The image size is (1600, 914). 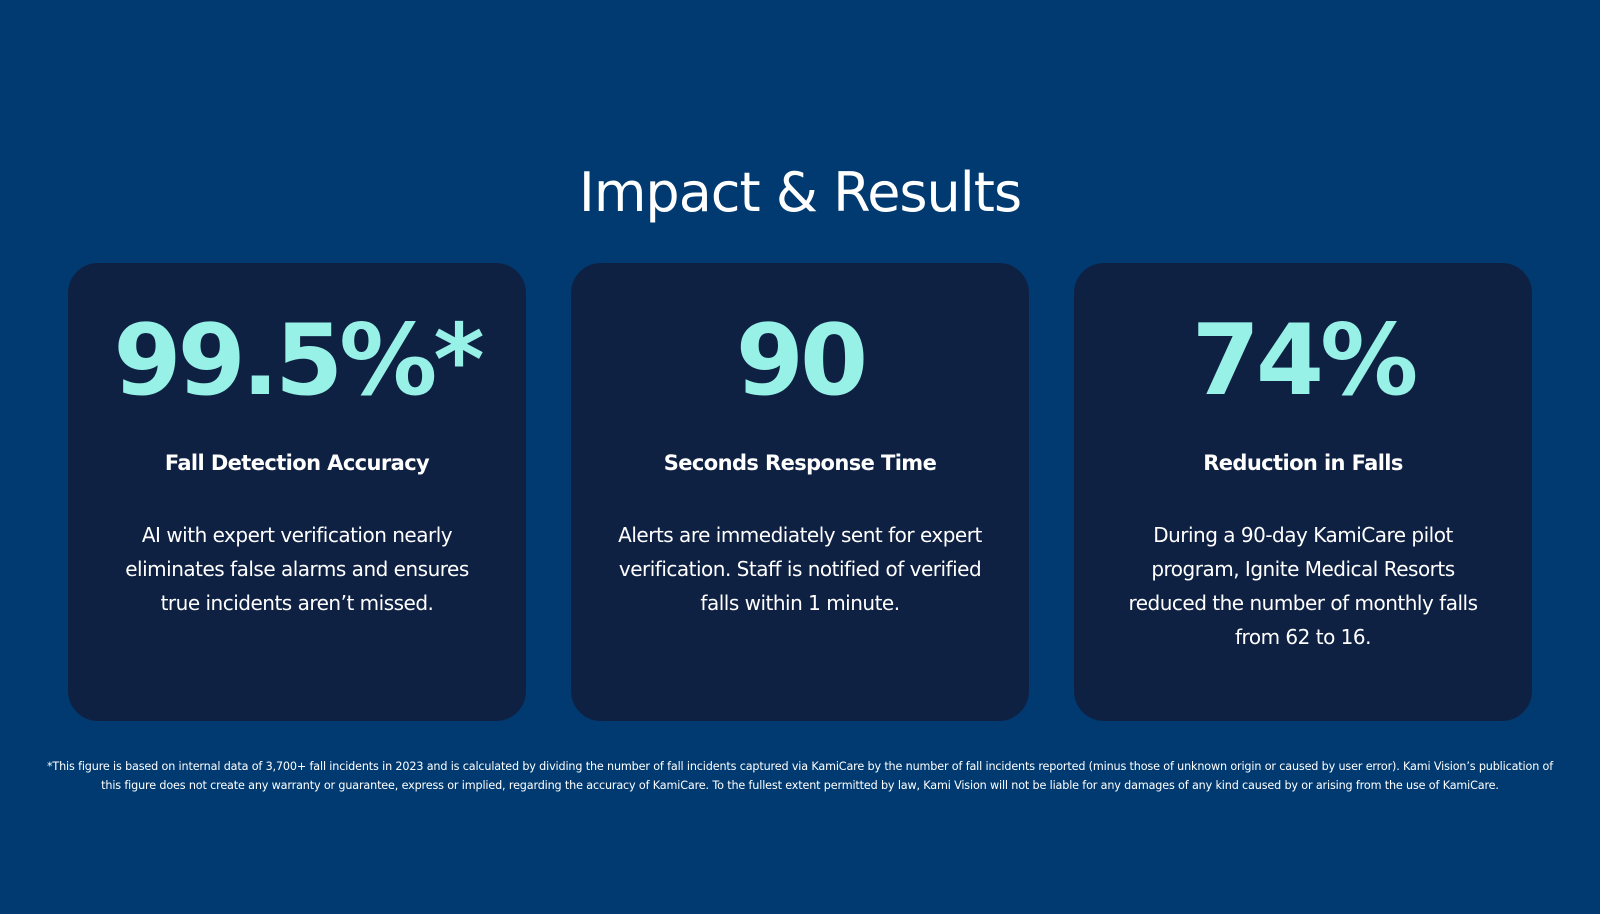 What do you see at coordinates (800, 193) in the screenshot?
I see `page-title: Impact & Results` at bounding box center [800, 193].